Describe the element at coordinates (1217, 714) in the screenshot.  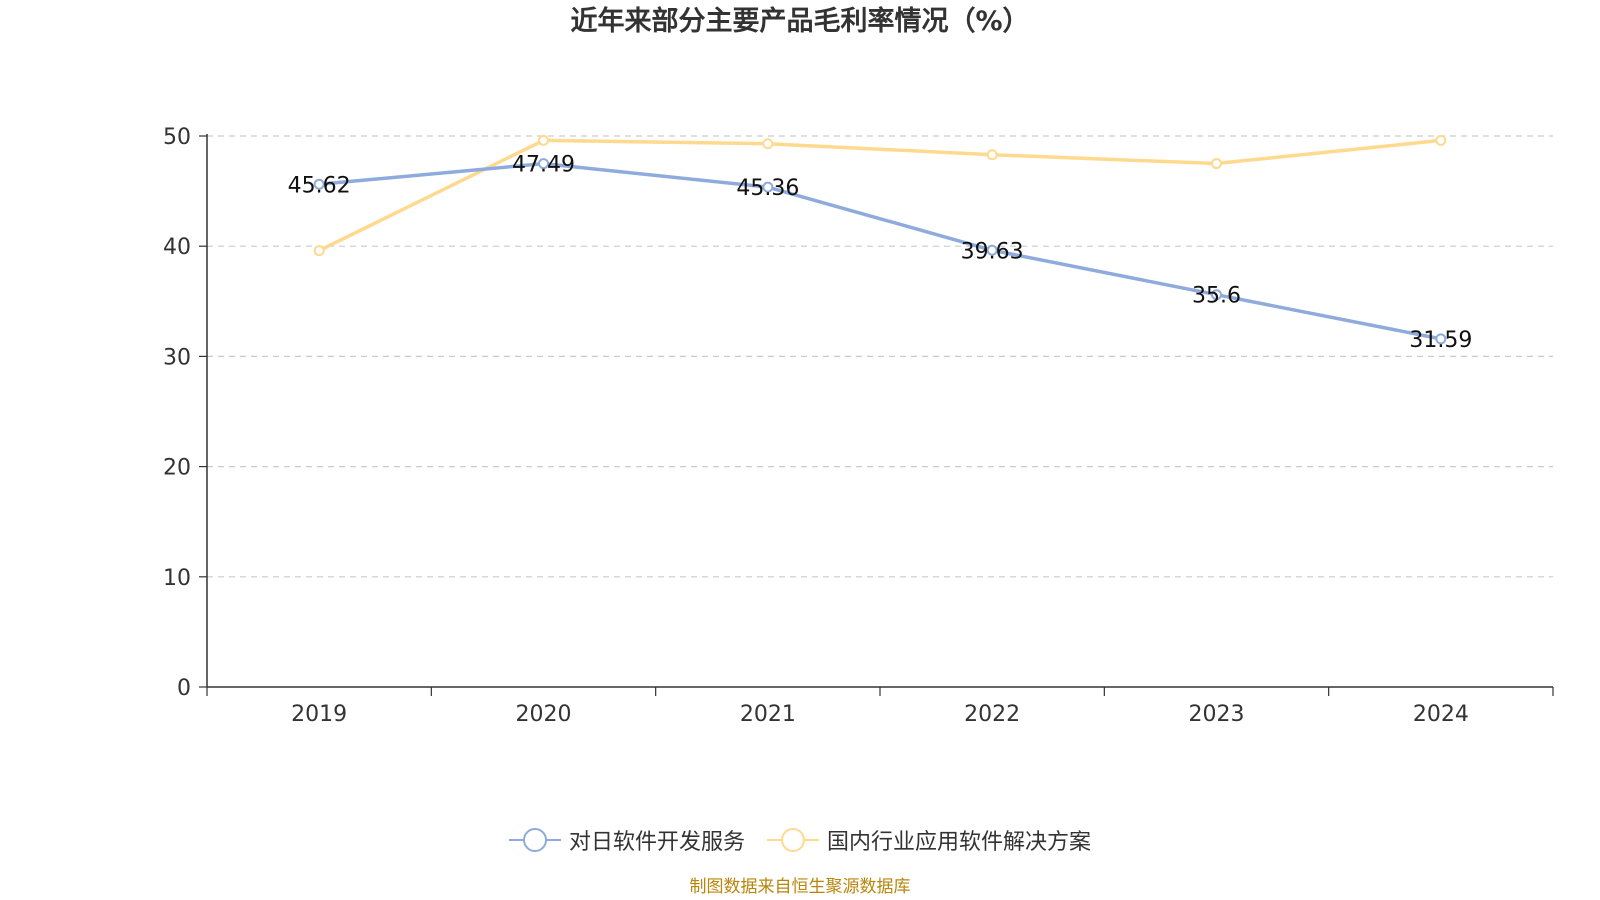
I see `x-tick-label: 2023` at that location.